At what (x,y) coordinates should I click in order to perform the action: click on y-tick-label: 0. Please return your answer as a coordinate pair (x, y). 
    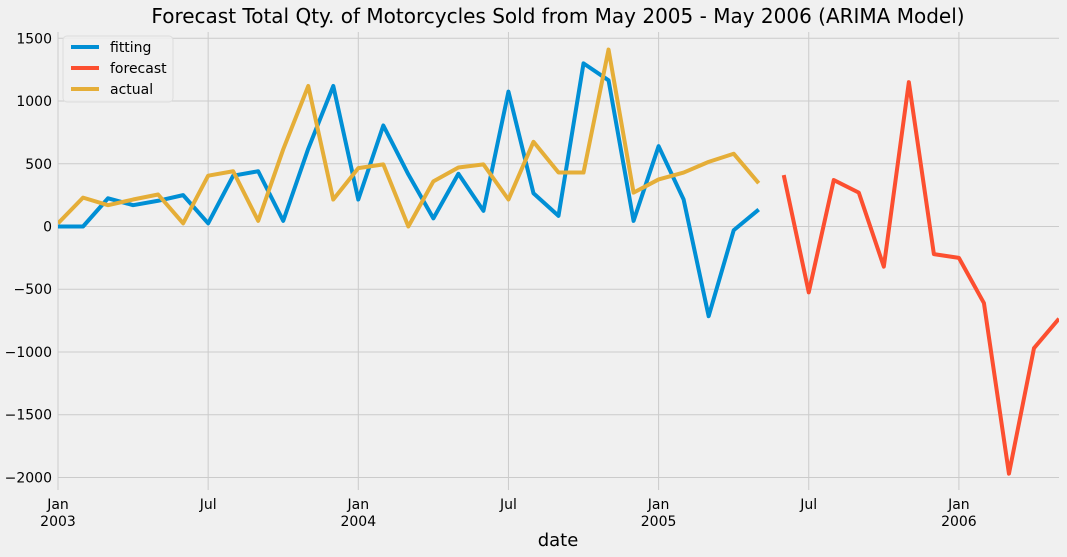
    Looking at the image, I should click on (47, 227).